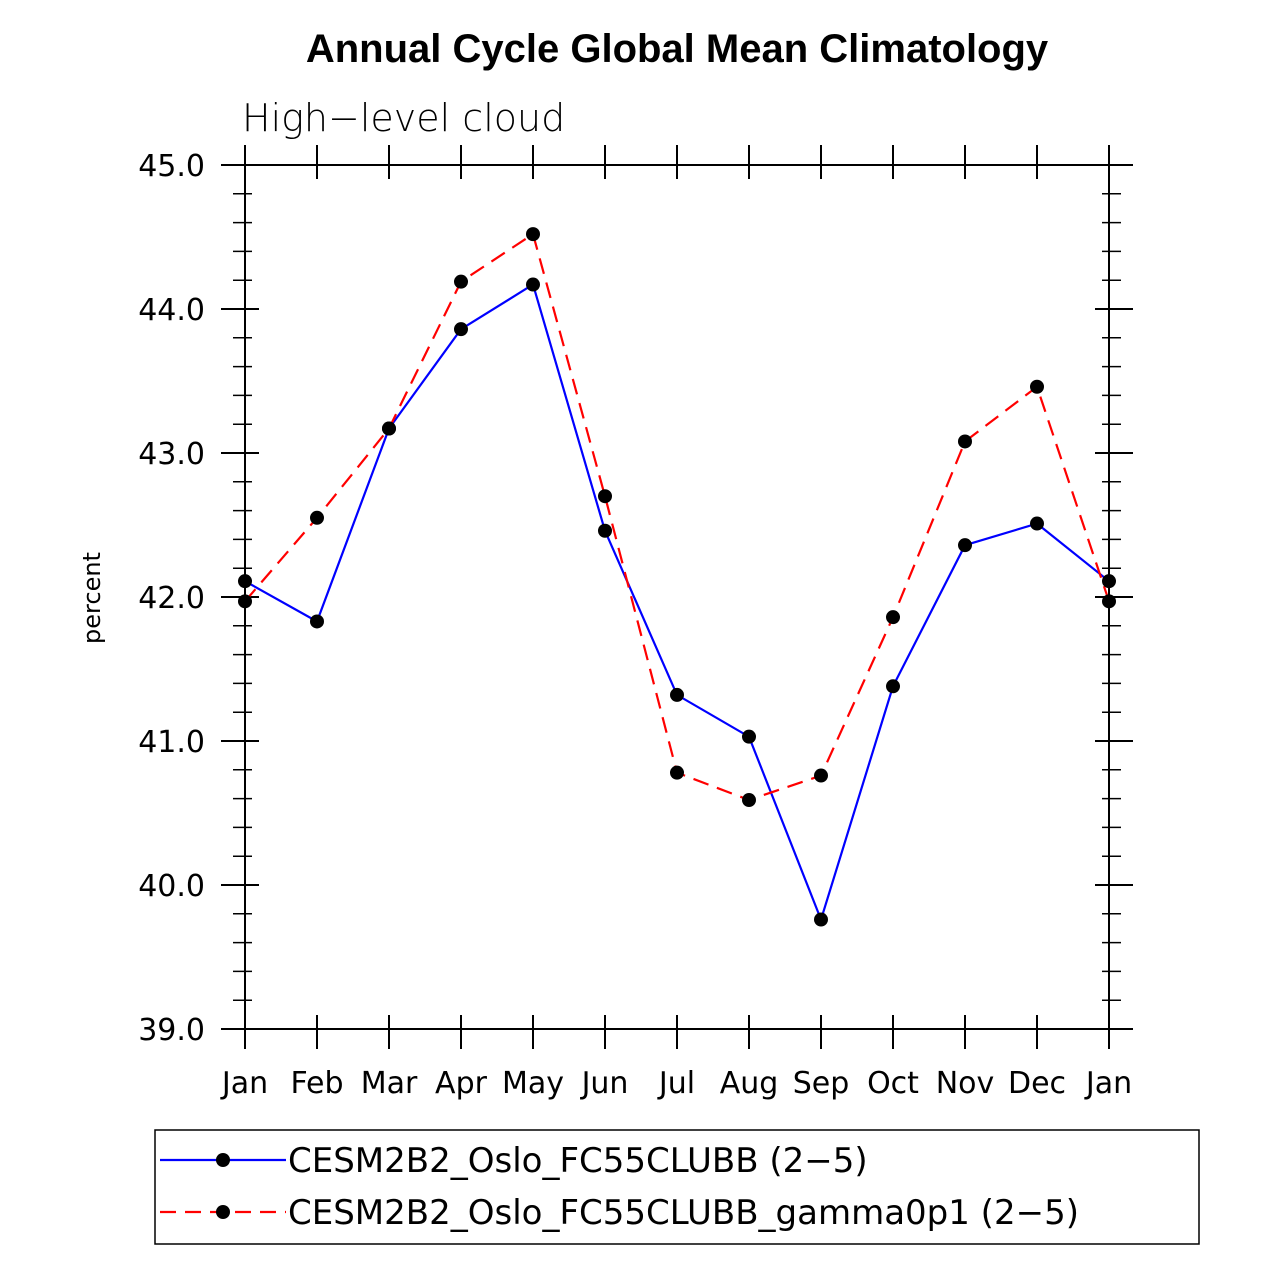 The image size is (1275, 1275). What do you see at coordinates (389, 1083) in the screenshot?
I see `x-tick-label: Mar` at bounding box center [389, 1083].